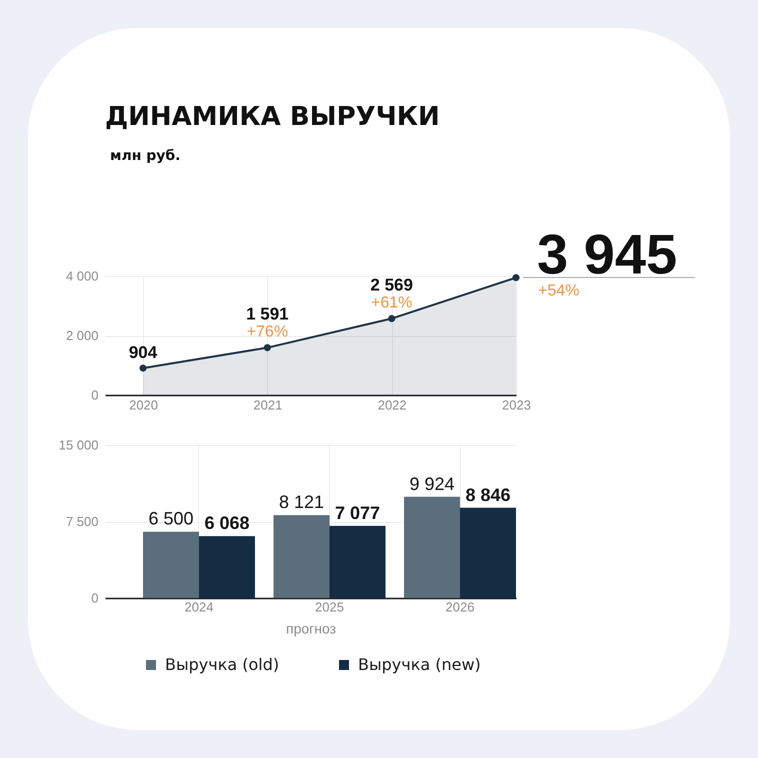 The image size is (758, 758). I want to click on data-label: 904, so click(143, 352).